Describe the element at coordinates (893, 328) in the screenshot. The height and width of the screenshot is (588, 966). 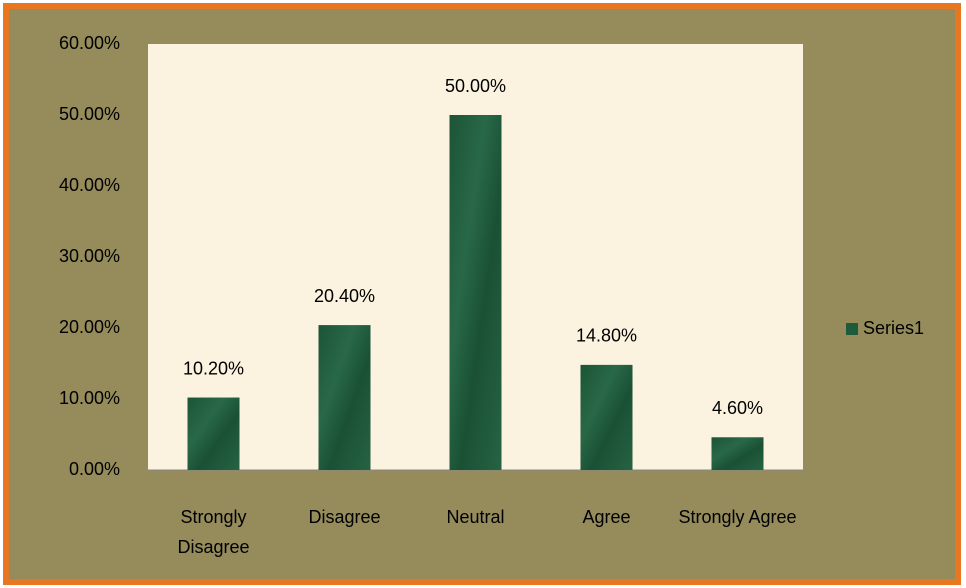
I see `legend-label: Series1` at that location.